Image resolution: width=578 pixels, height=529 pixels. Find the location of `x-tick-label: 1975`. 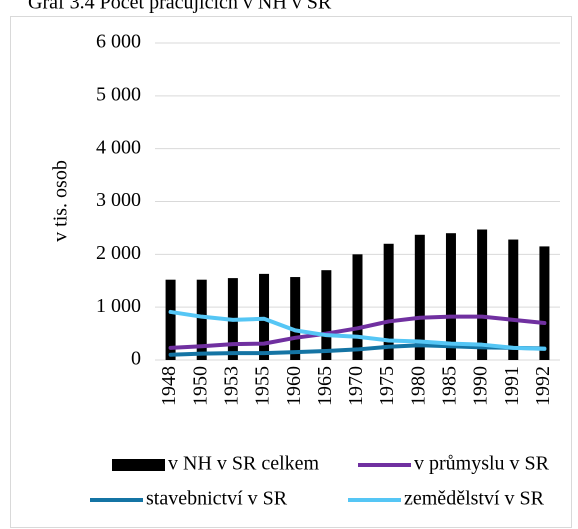

x-tick-label: 1975 is located at coordinates (387, 386).